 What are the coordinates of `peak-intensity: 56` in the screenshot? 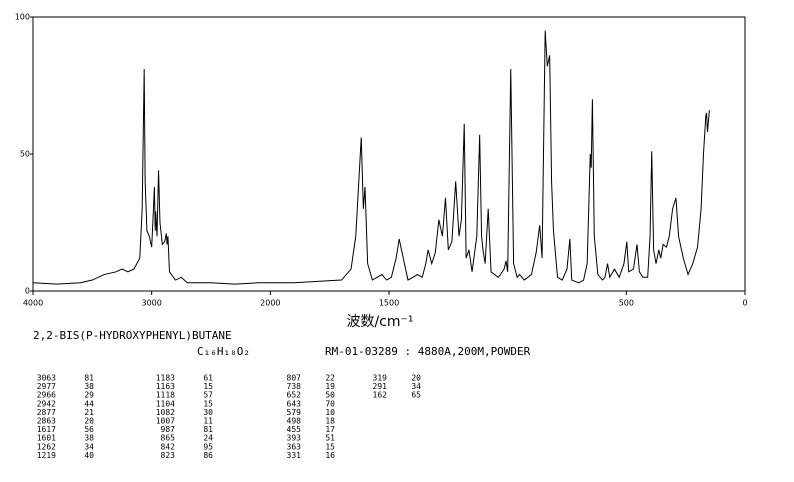 It's located at (89, 429).